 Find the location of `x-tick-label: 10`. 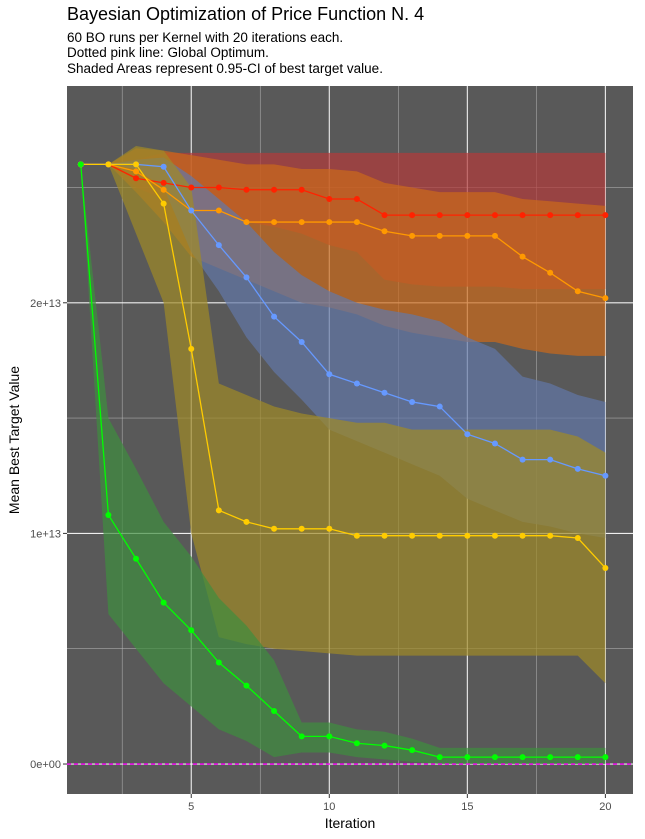

x-tick-label: 10 is located at coordinates (329, 807).